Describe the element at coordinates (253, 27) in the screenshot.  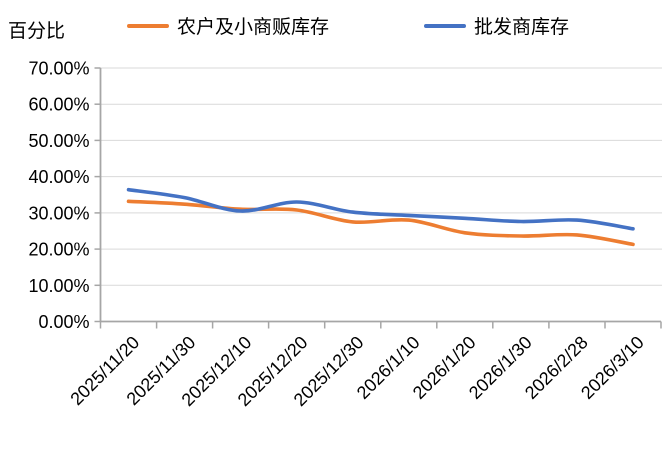
I see `legend-label-farmers-inventory: 农户及小商贩库存` at that location.